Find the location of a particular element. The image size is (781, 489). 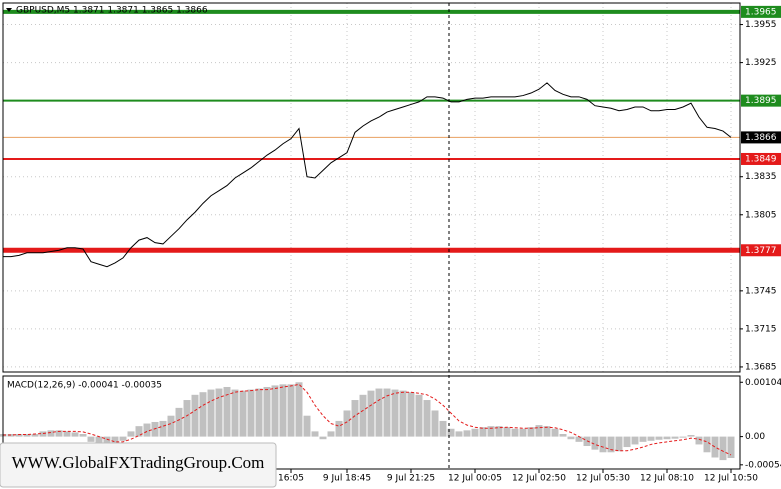

watermark: WWW.GlobalFXTradingGroup.Com is located at coordinates (138, 462).